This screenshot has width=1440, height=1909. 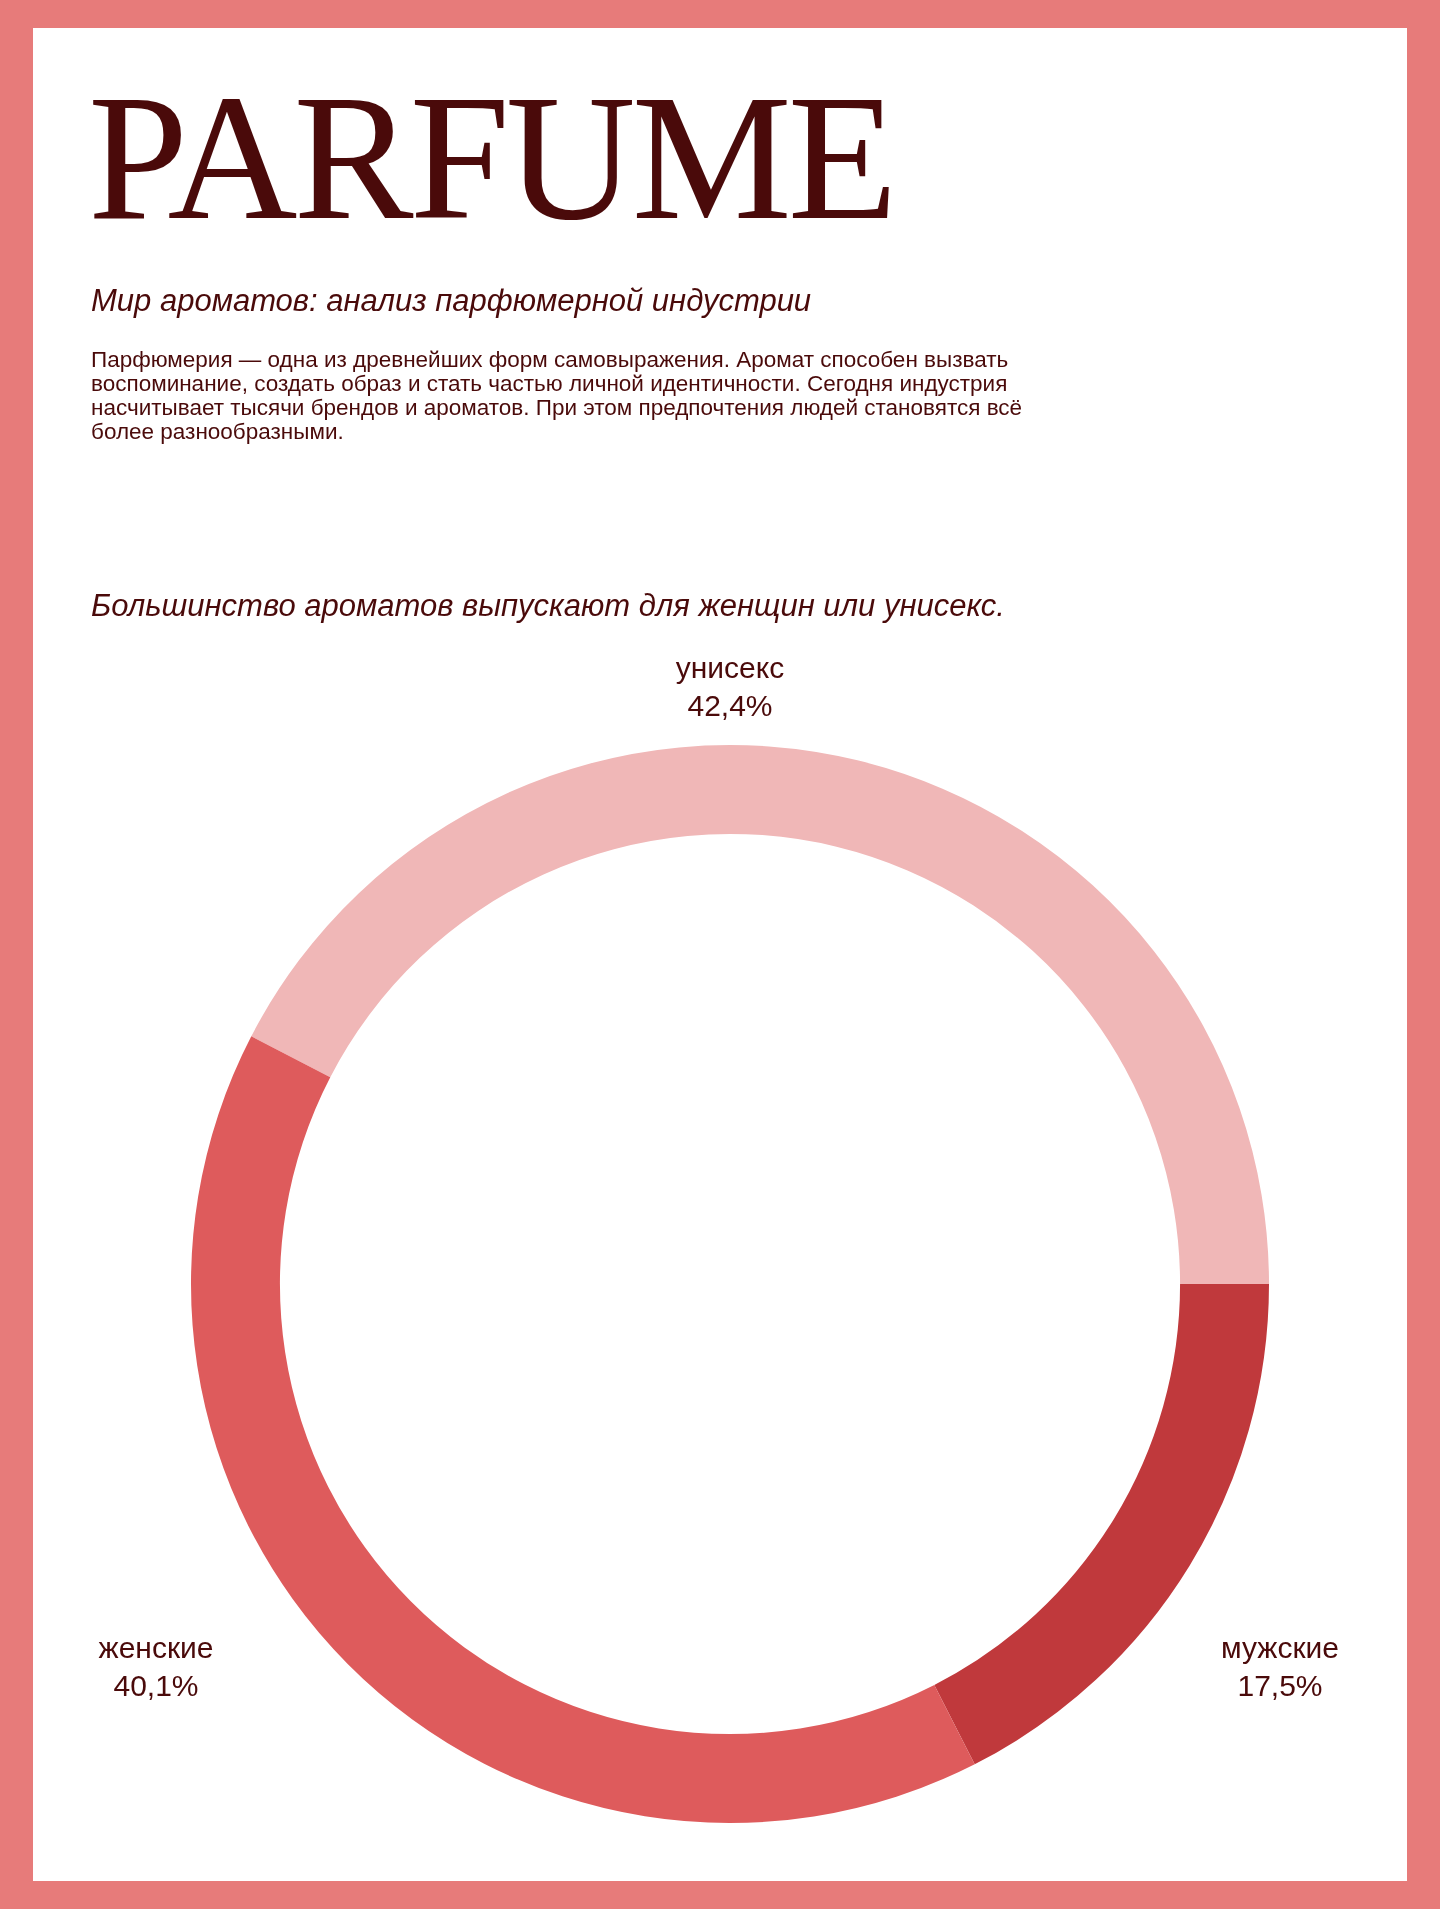 What do you see at coordinates (557, 395) in the screenshot?
I see `text: Парфюмерия — одна из древнейших форм самовыражения. Аромат способен вызвать воспоминание, создать образ и стать частью личной идентичности. Сегодня индустрия насчитывает тысячи брендов и ароматов. При этом предпочтения людей становятся всё более разнообразными.` at bounding box center [557, 395].